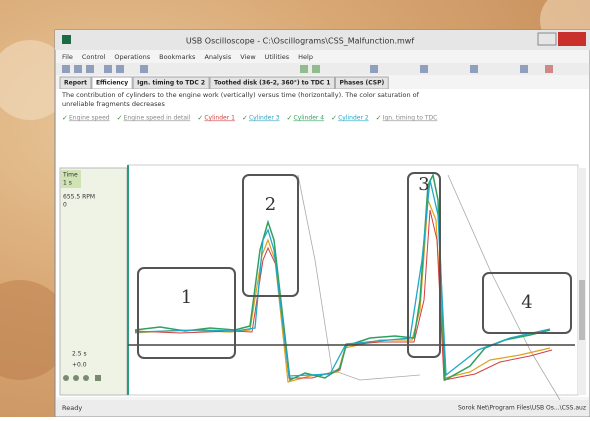  What do you see at coordinates (264, 118) in the screenshot?
I see `legend-label: Cylinder 3` at bounding box center [264, 118].